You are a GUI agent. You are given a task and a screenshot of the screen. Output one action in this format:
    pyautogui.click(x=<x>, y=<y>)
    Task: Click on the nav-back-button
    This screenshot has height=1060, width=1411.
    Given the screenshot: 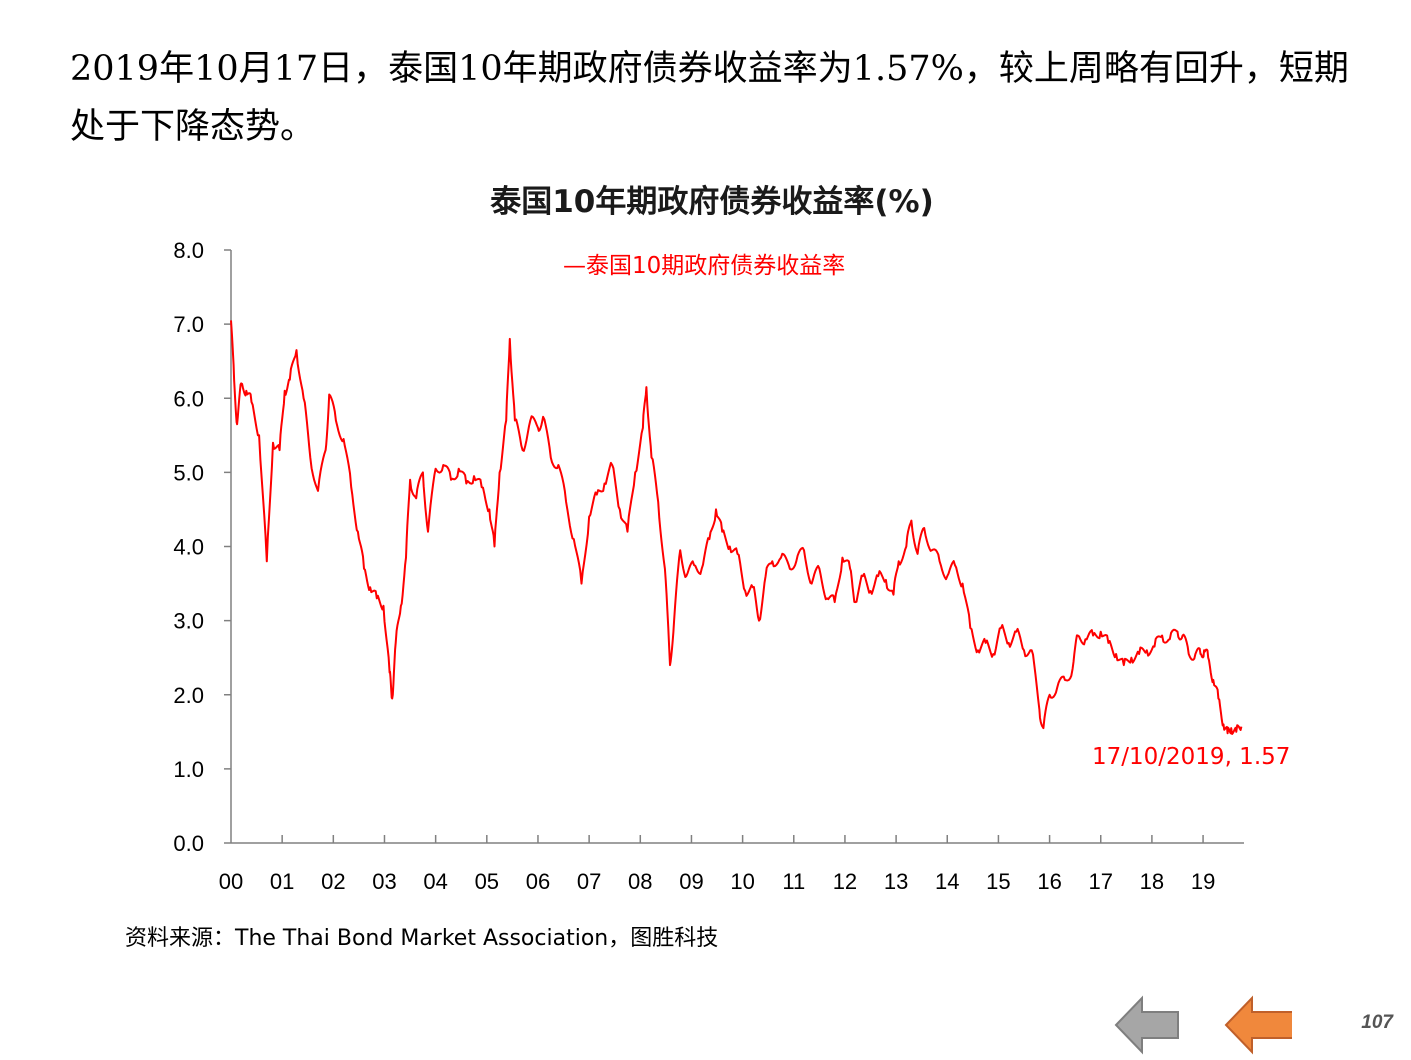 What is the action you would take?
    pyautogui.click(x=1147, y=1025)
    